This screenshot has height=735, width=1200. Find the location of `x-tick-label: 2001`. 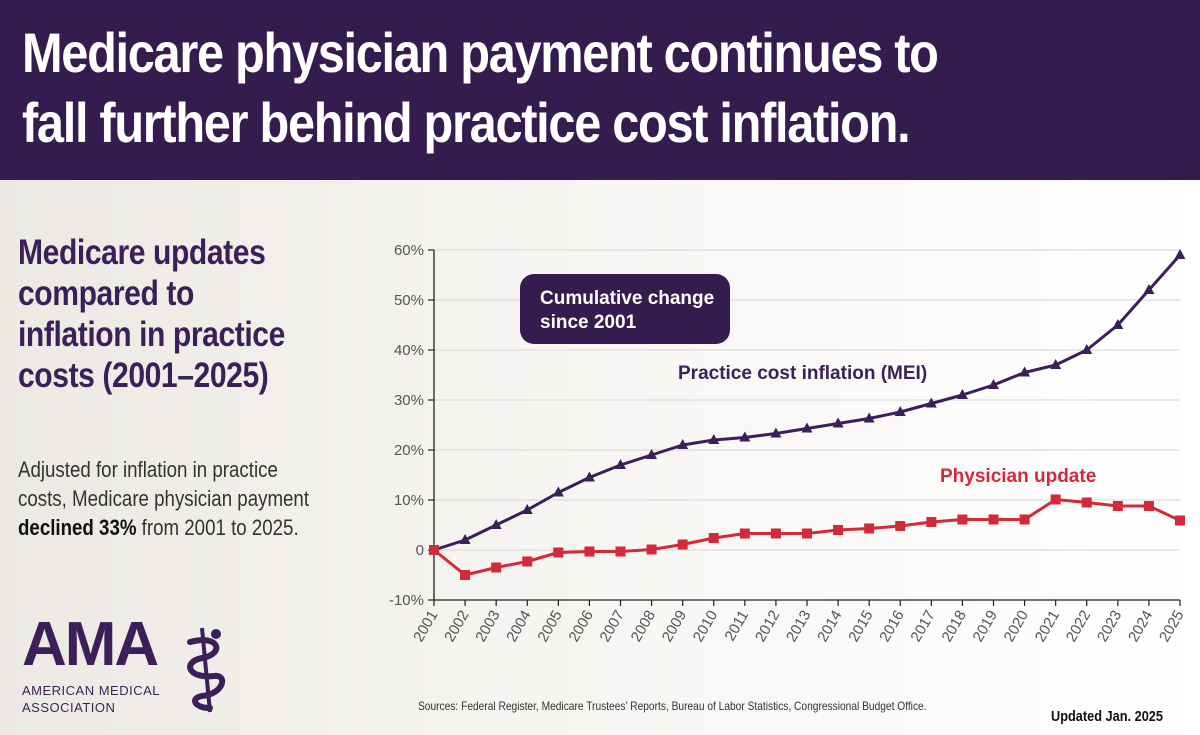

x-tick-label: 2001 is located at coordinates (425, 626).